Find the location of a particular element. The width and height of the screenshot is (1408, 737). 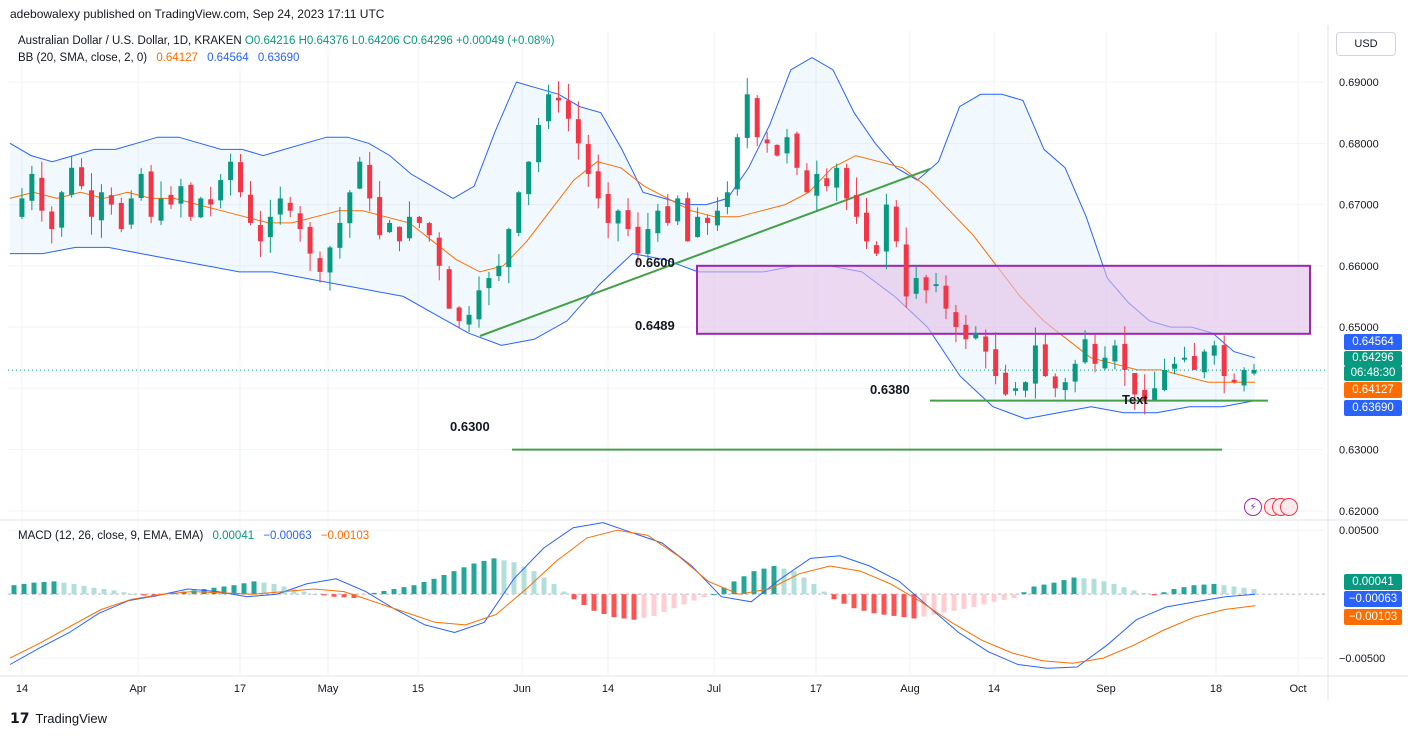

time-axis-label: Jun is located at coordinates (522, 689).